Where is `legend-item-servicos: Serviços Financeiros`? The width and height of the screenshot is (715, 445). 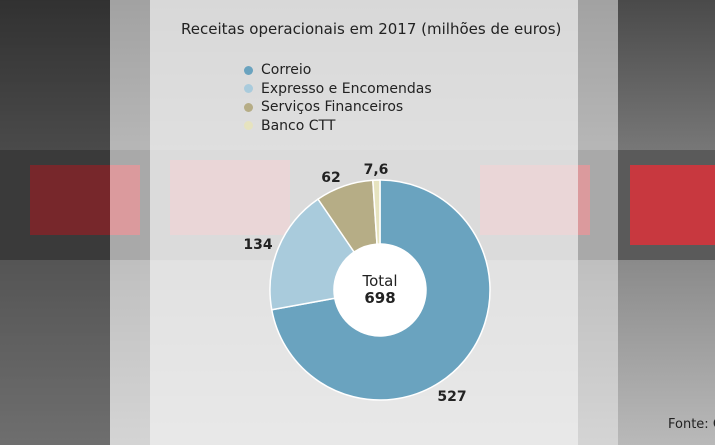 legend-item-servicos: Serviços Financeiros is located at coordinates (338, 107).